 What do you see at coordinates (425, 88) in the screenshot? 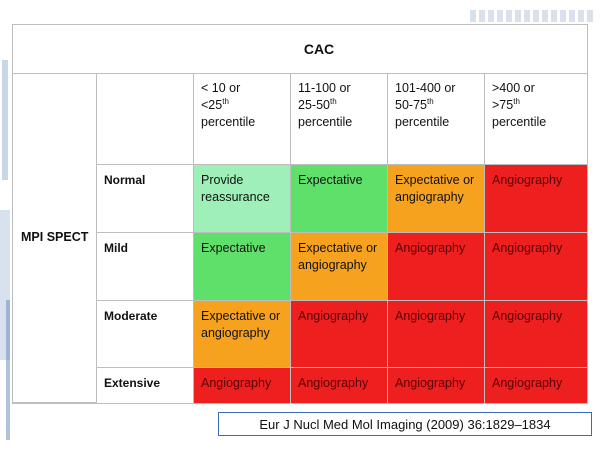
I see `column-header-line: 101-400 or` at bounding box center [425, 88].